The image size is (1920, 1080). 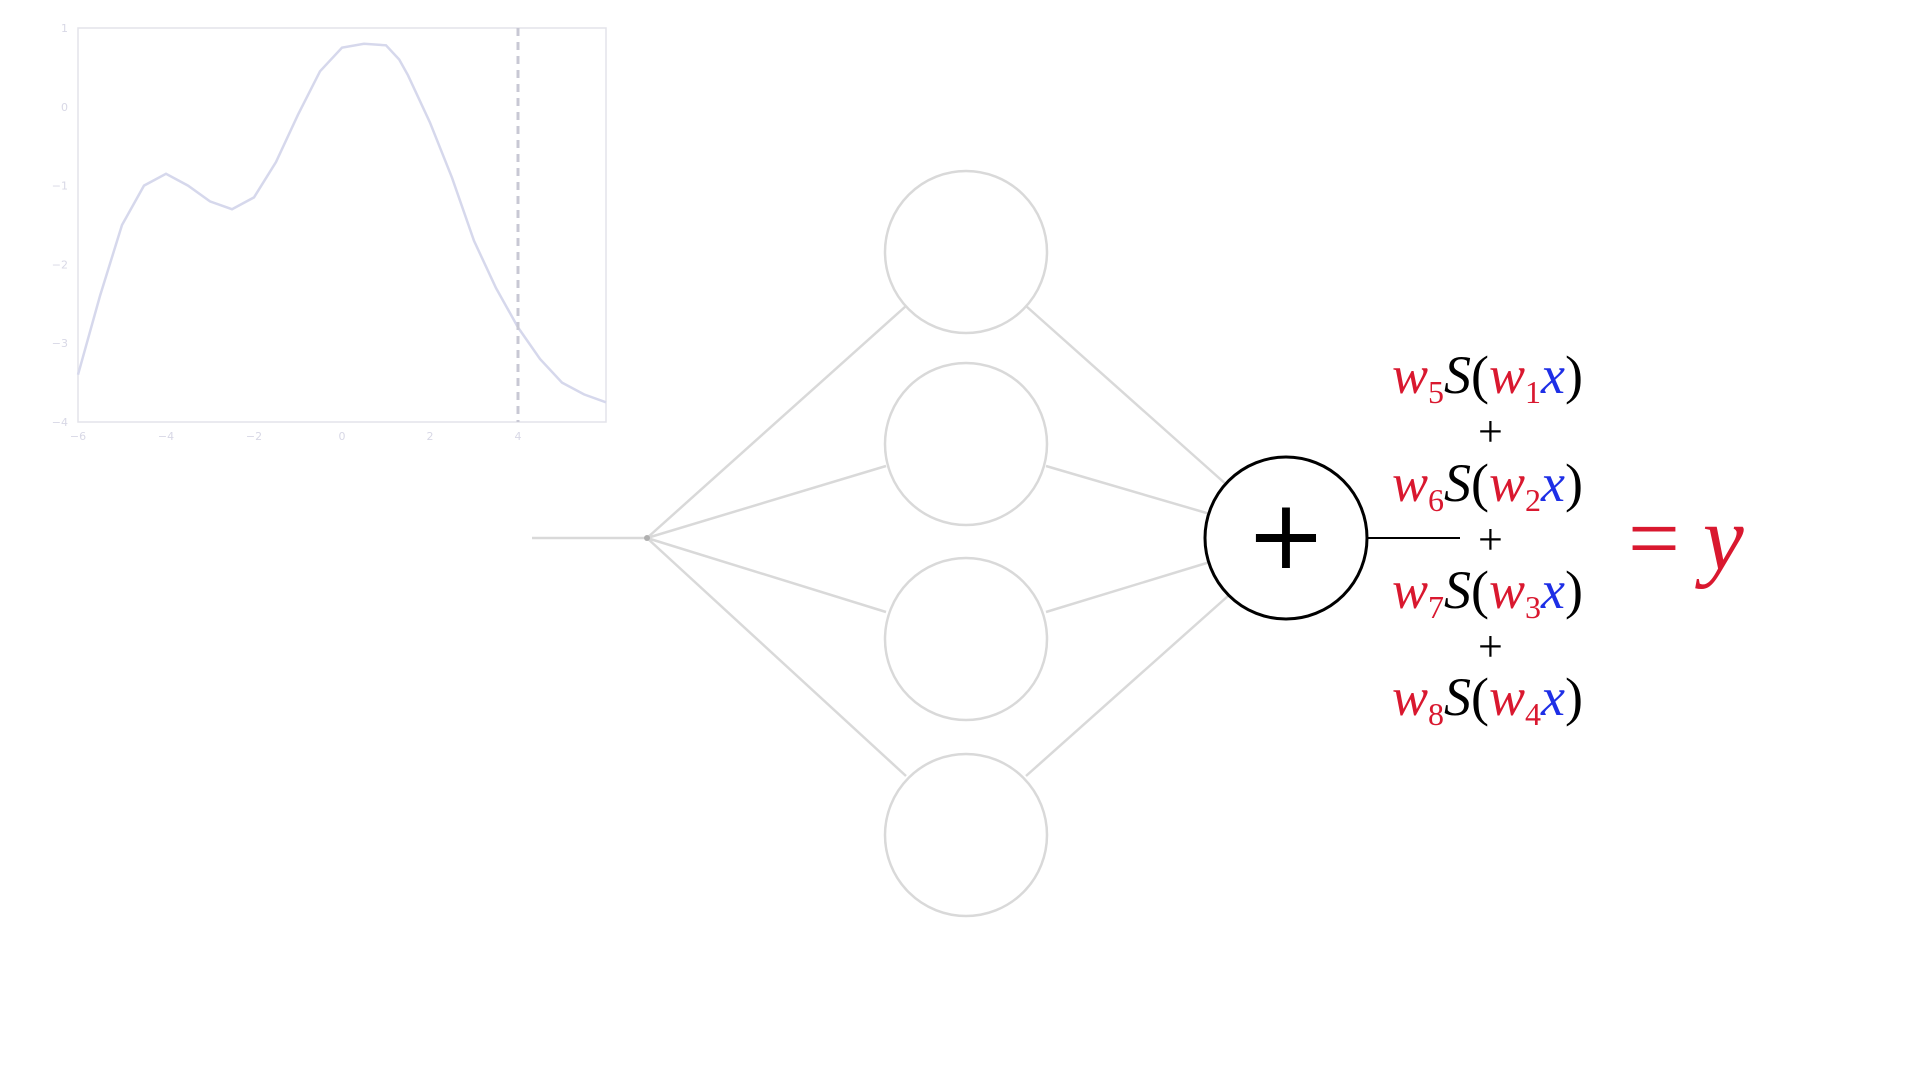 What do you see at coordinates (1515, 699) in the screenshot?
I see `w4: w4` at bounding box center [1515, 699].